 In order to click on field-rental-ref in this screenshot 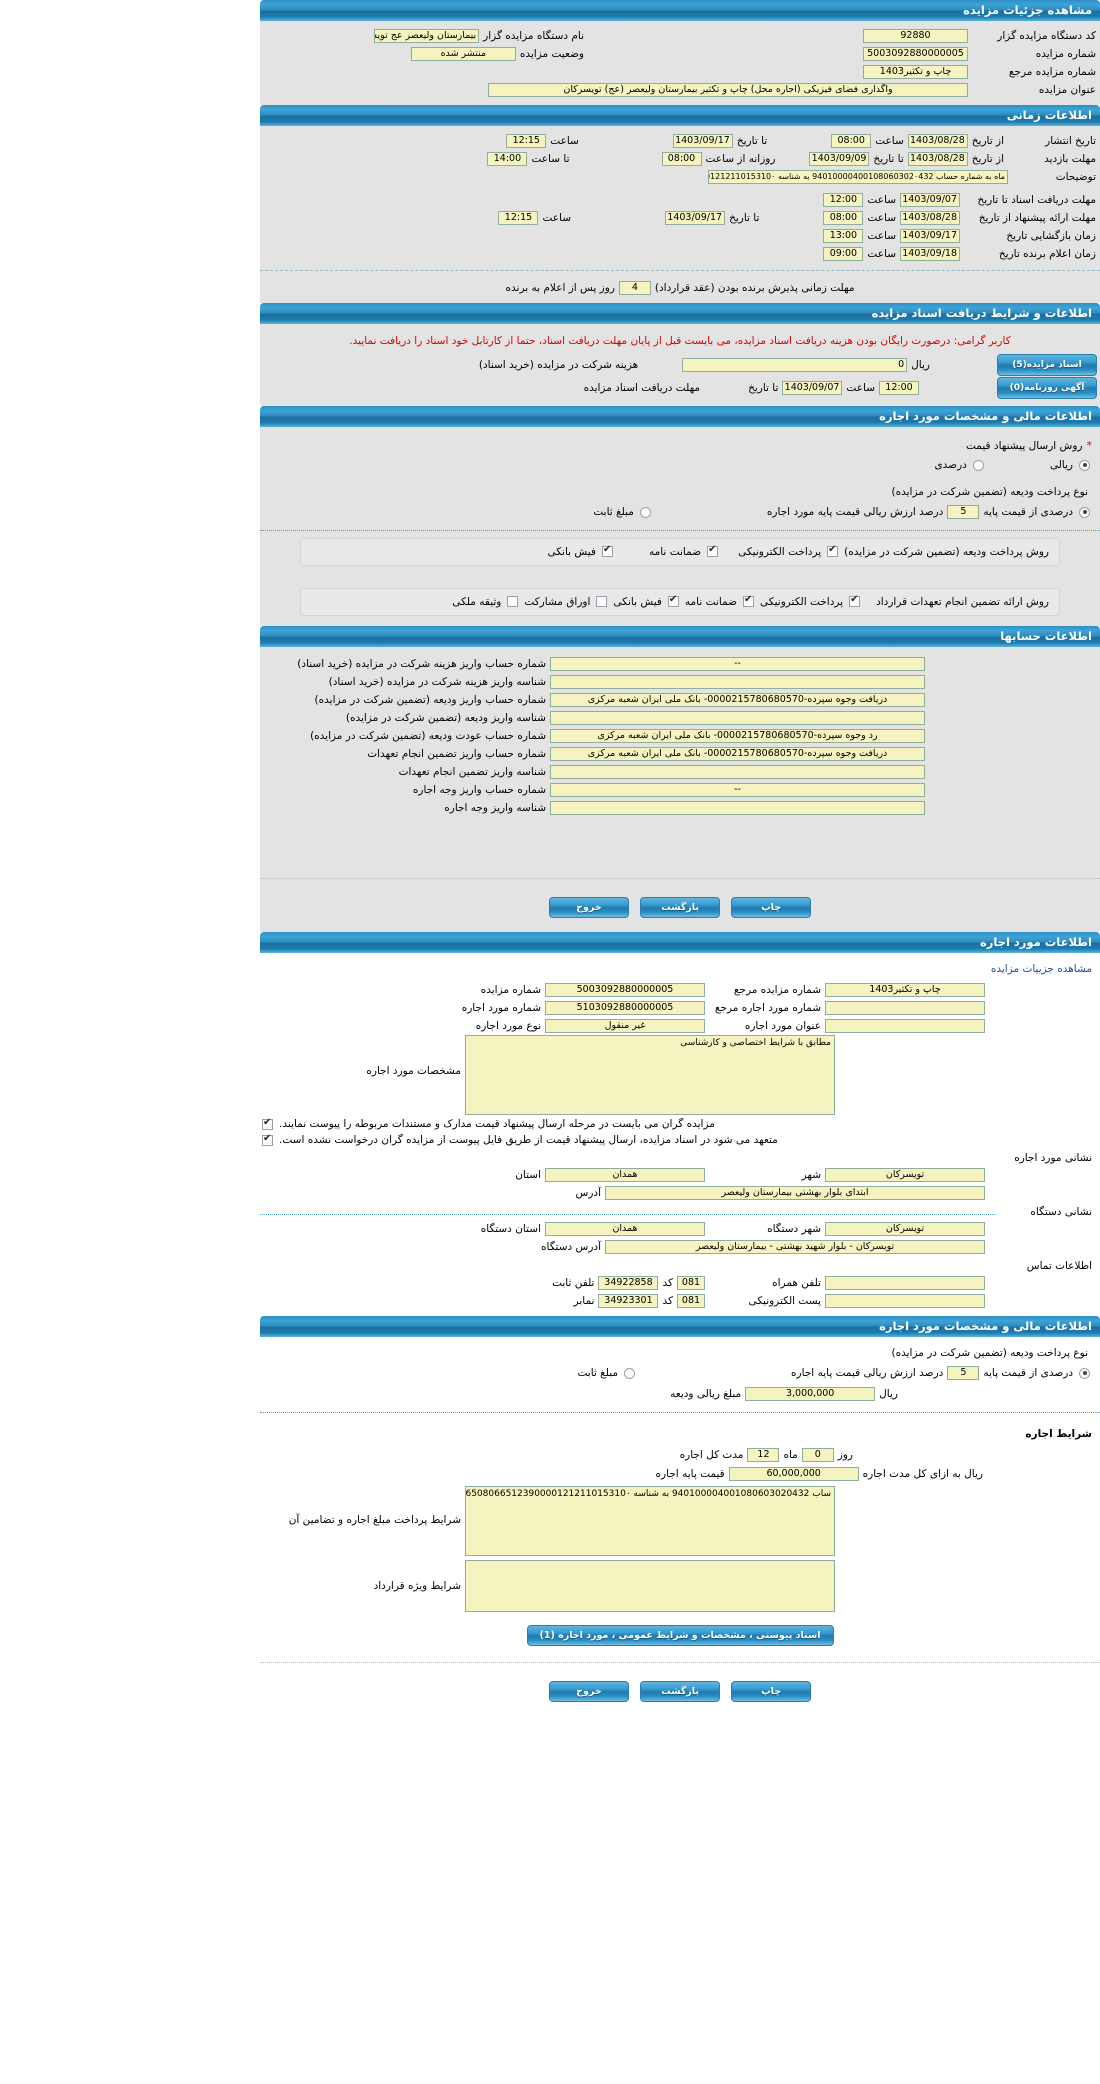, I will do `click(905, 1007)`.